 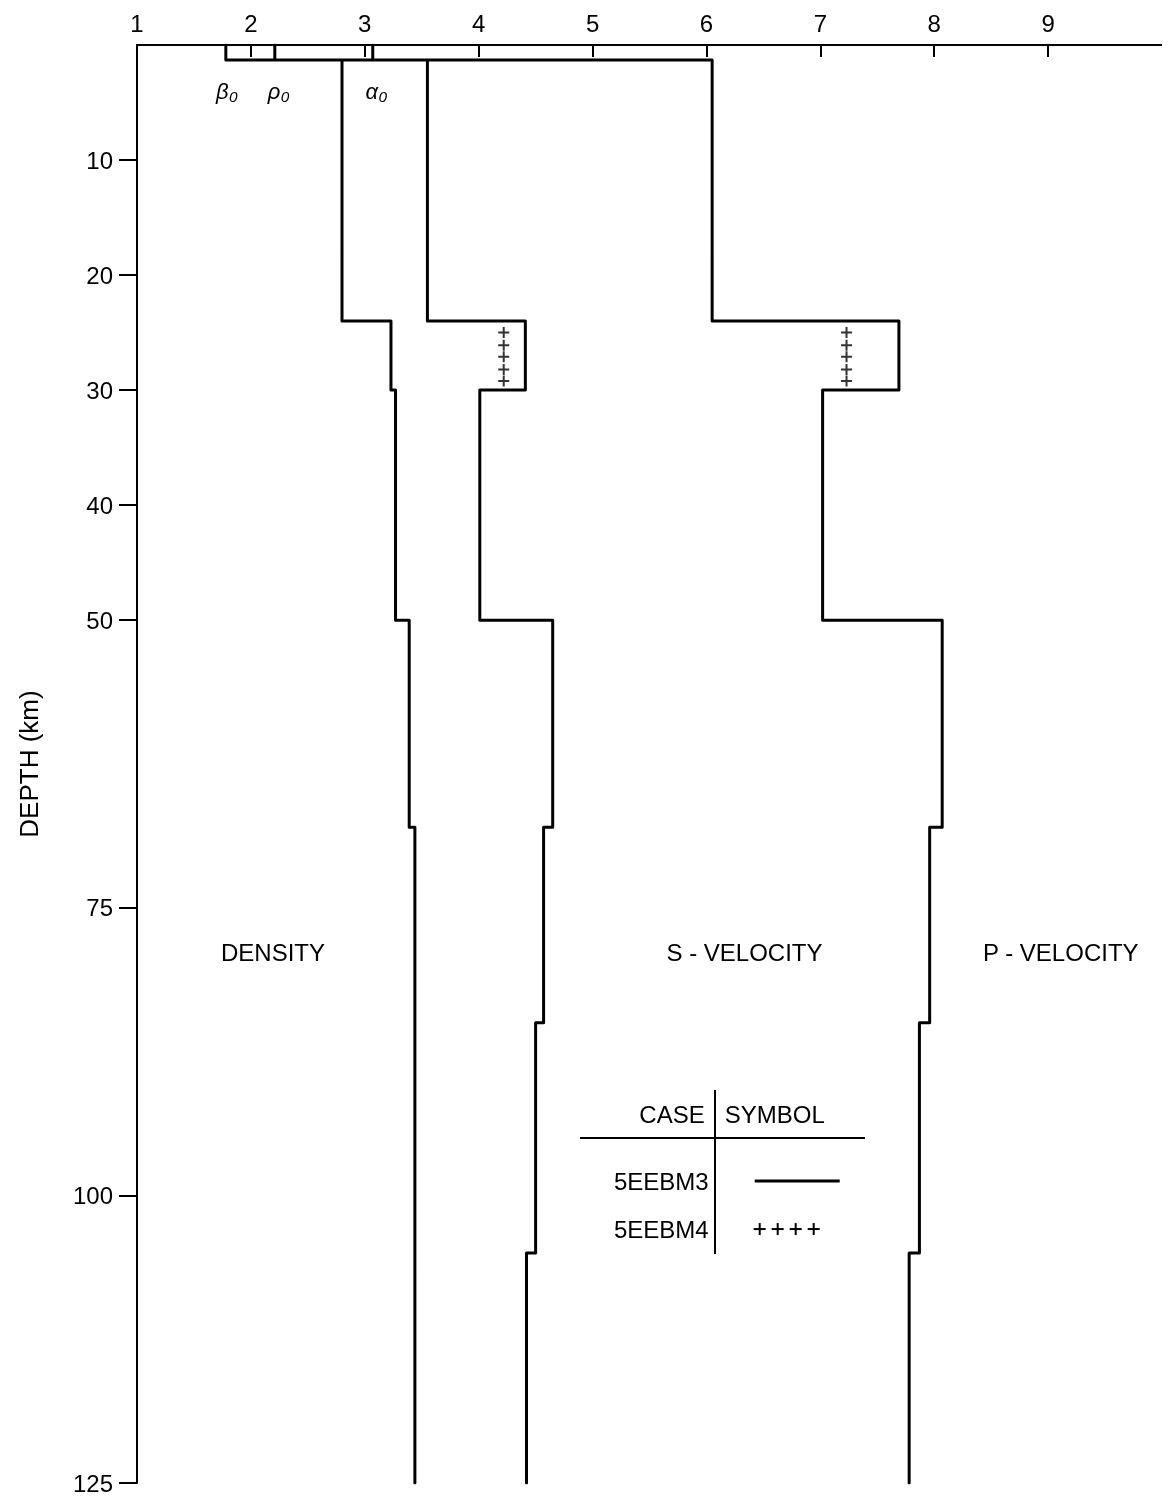 What do you see at coordinates (99, 505) in the screenshot?
I see `y-tick-label: 40` at bounding box center [99, 505].